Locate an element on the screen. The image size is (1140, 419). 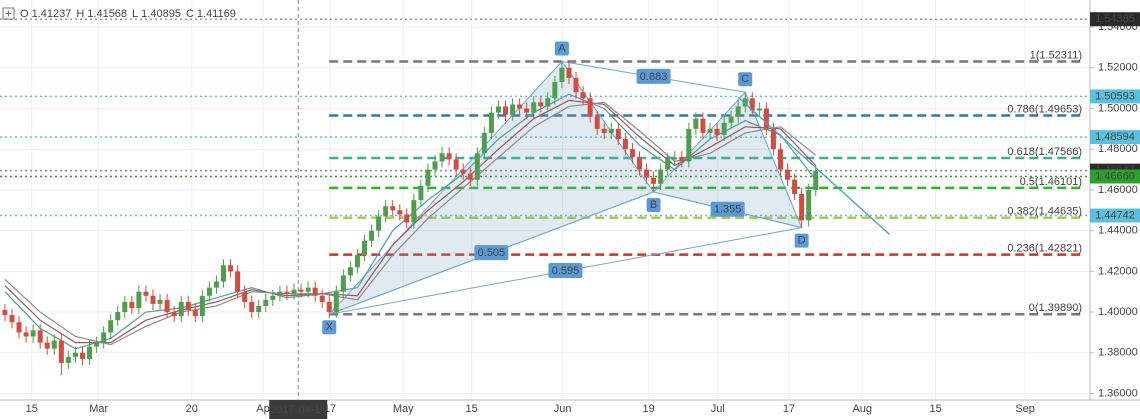
crosshair-label: 2017-04-10 is located at coordinates (298, 410).